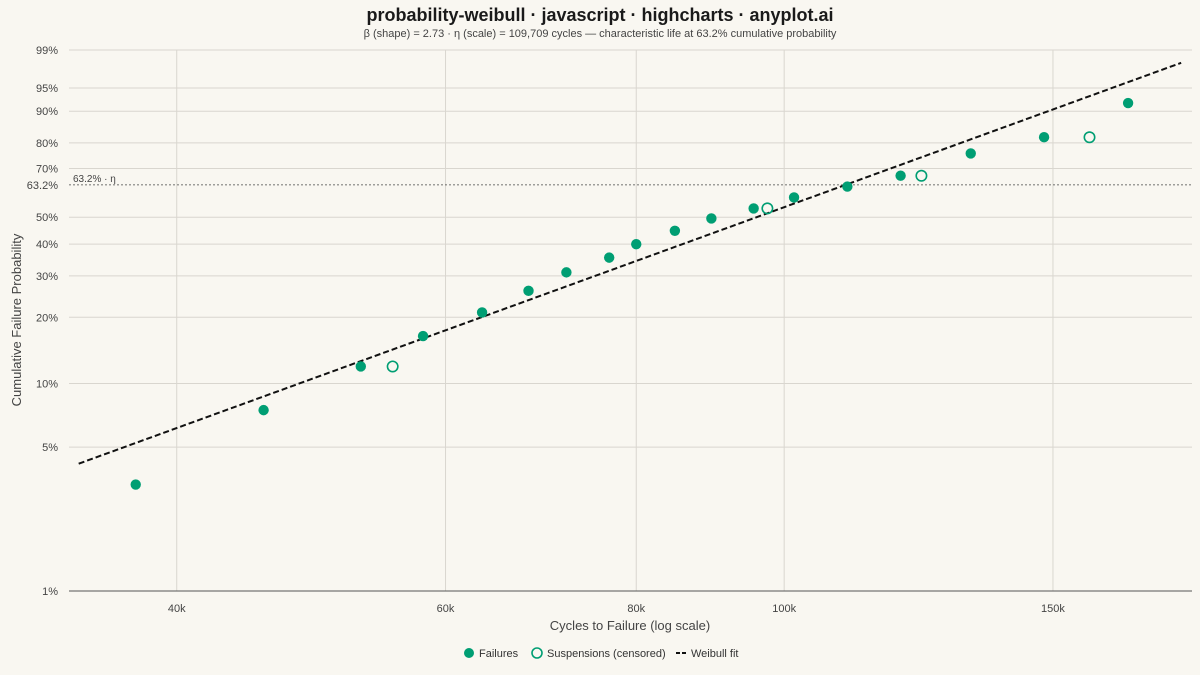 This screenshot has height=675, width=1200. Describe the element at coordinates (499, 654) in the screenshot. I see `legend-failures-label: Failures` at that location.